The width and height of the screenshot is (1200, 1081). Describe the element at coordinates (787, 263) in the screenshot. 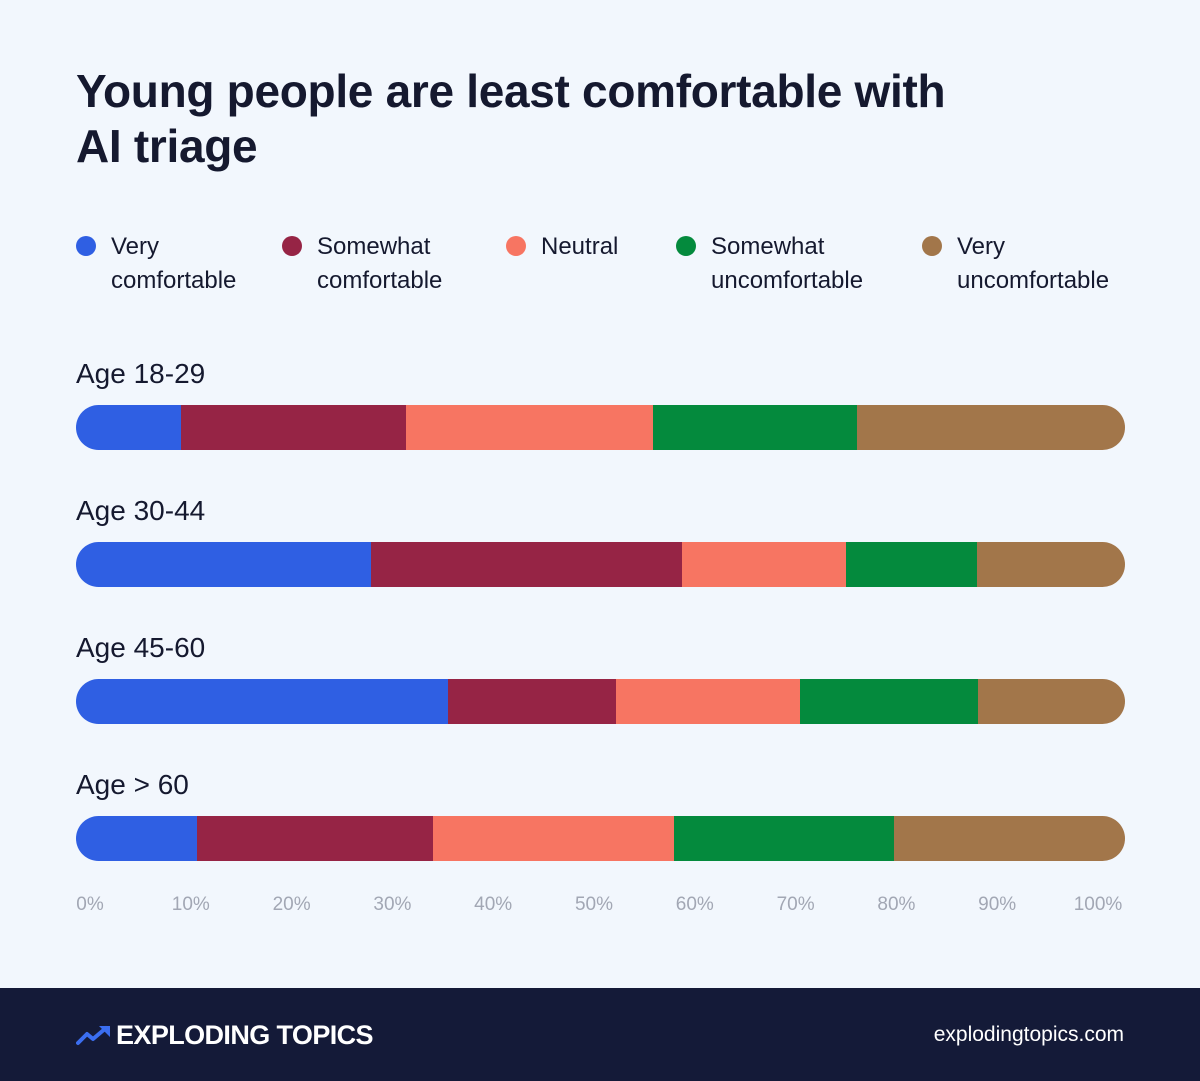

I see `legend-label-somewhat-uncomfortable: Somewhat uncomfortable` at that location.